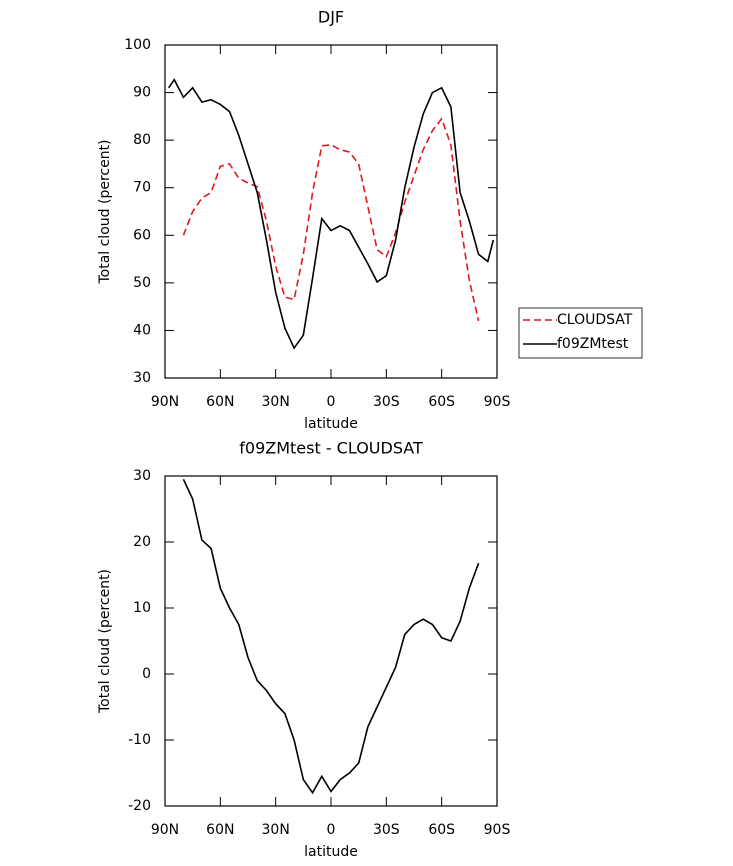 This screenshot has height=866, width=733. What do you see at coordinates (139, 740) in the screenshot?
I see `y-tick-label: -10` at bounding box center [139, 740].